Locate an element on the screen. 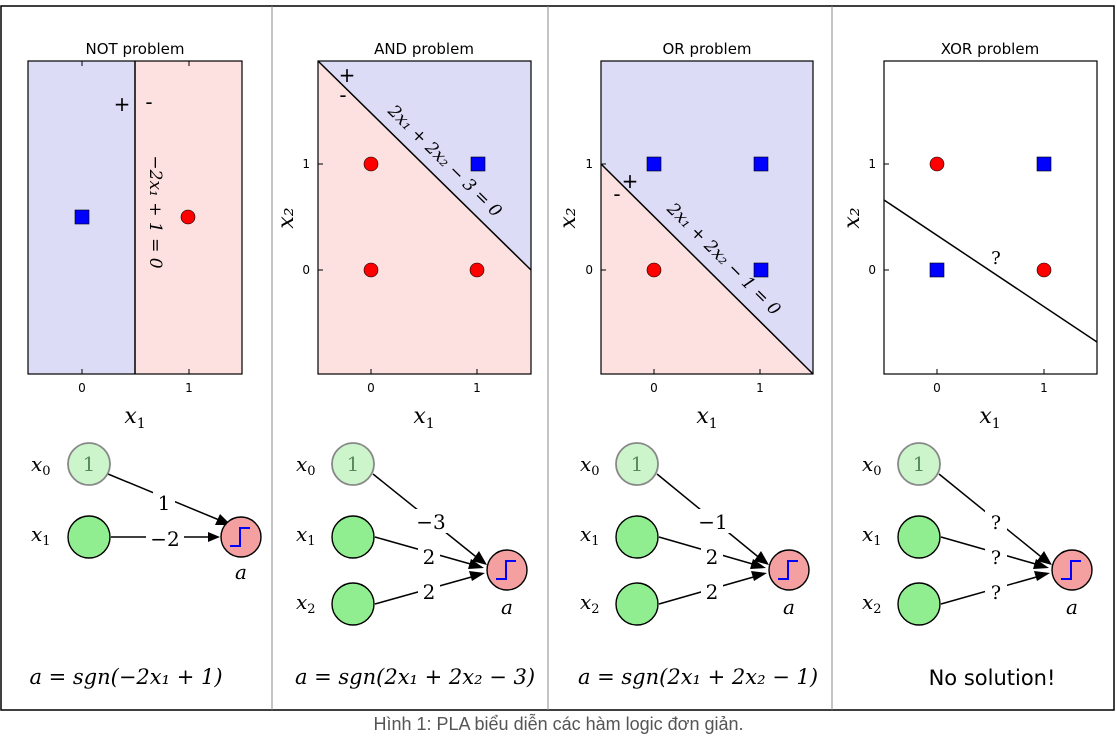 The height and width of the screenshot is (754, 1117). formula: a = sgn(−2x₁ + 1) is located at coordinates (125, 677).